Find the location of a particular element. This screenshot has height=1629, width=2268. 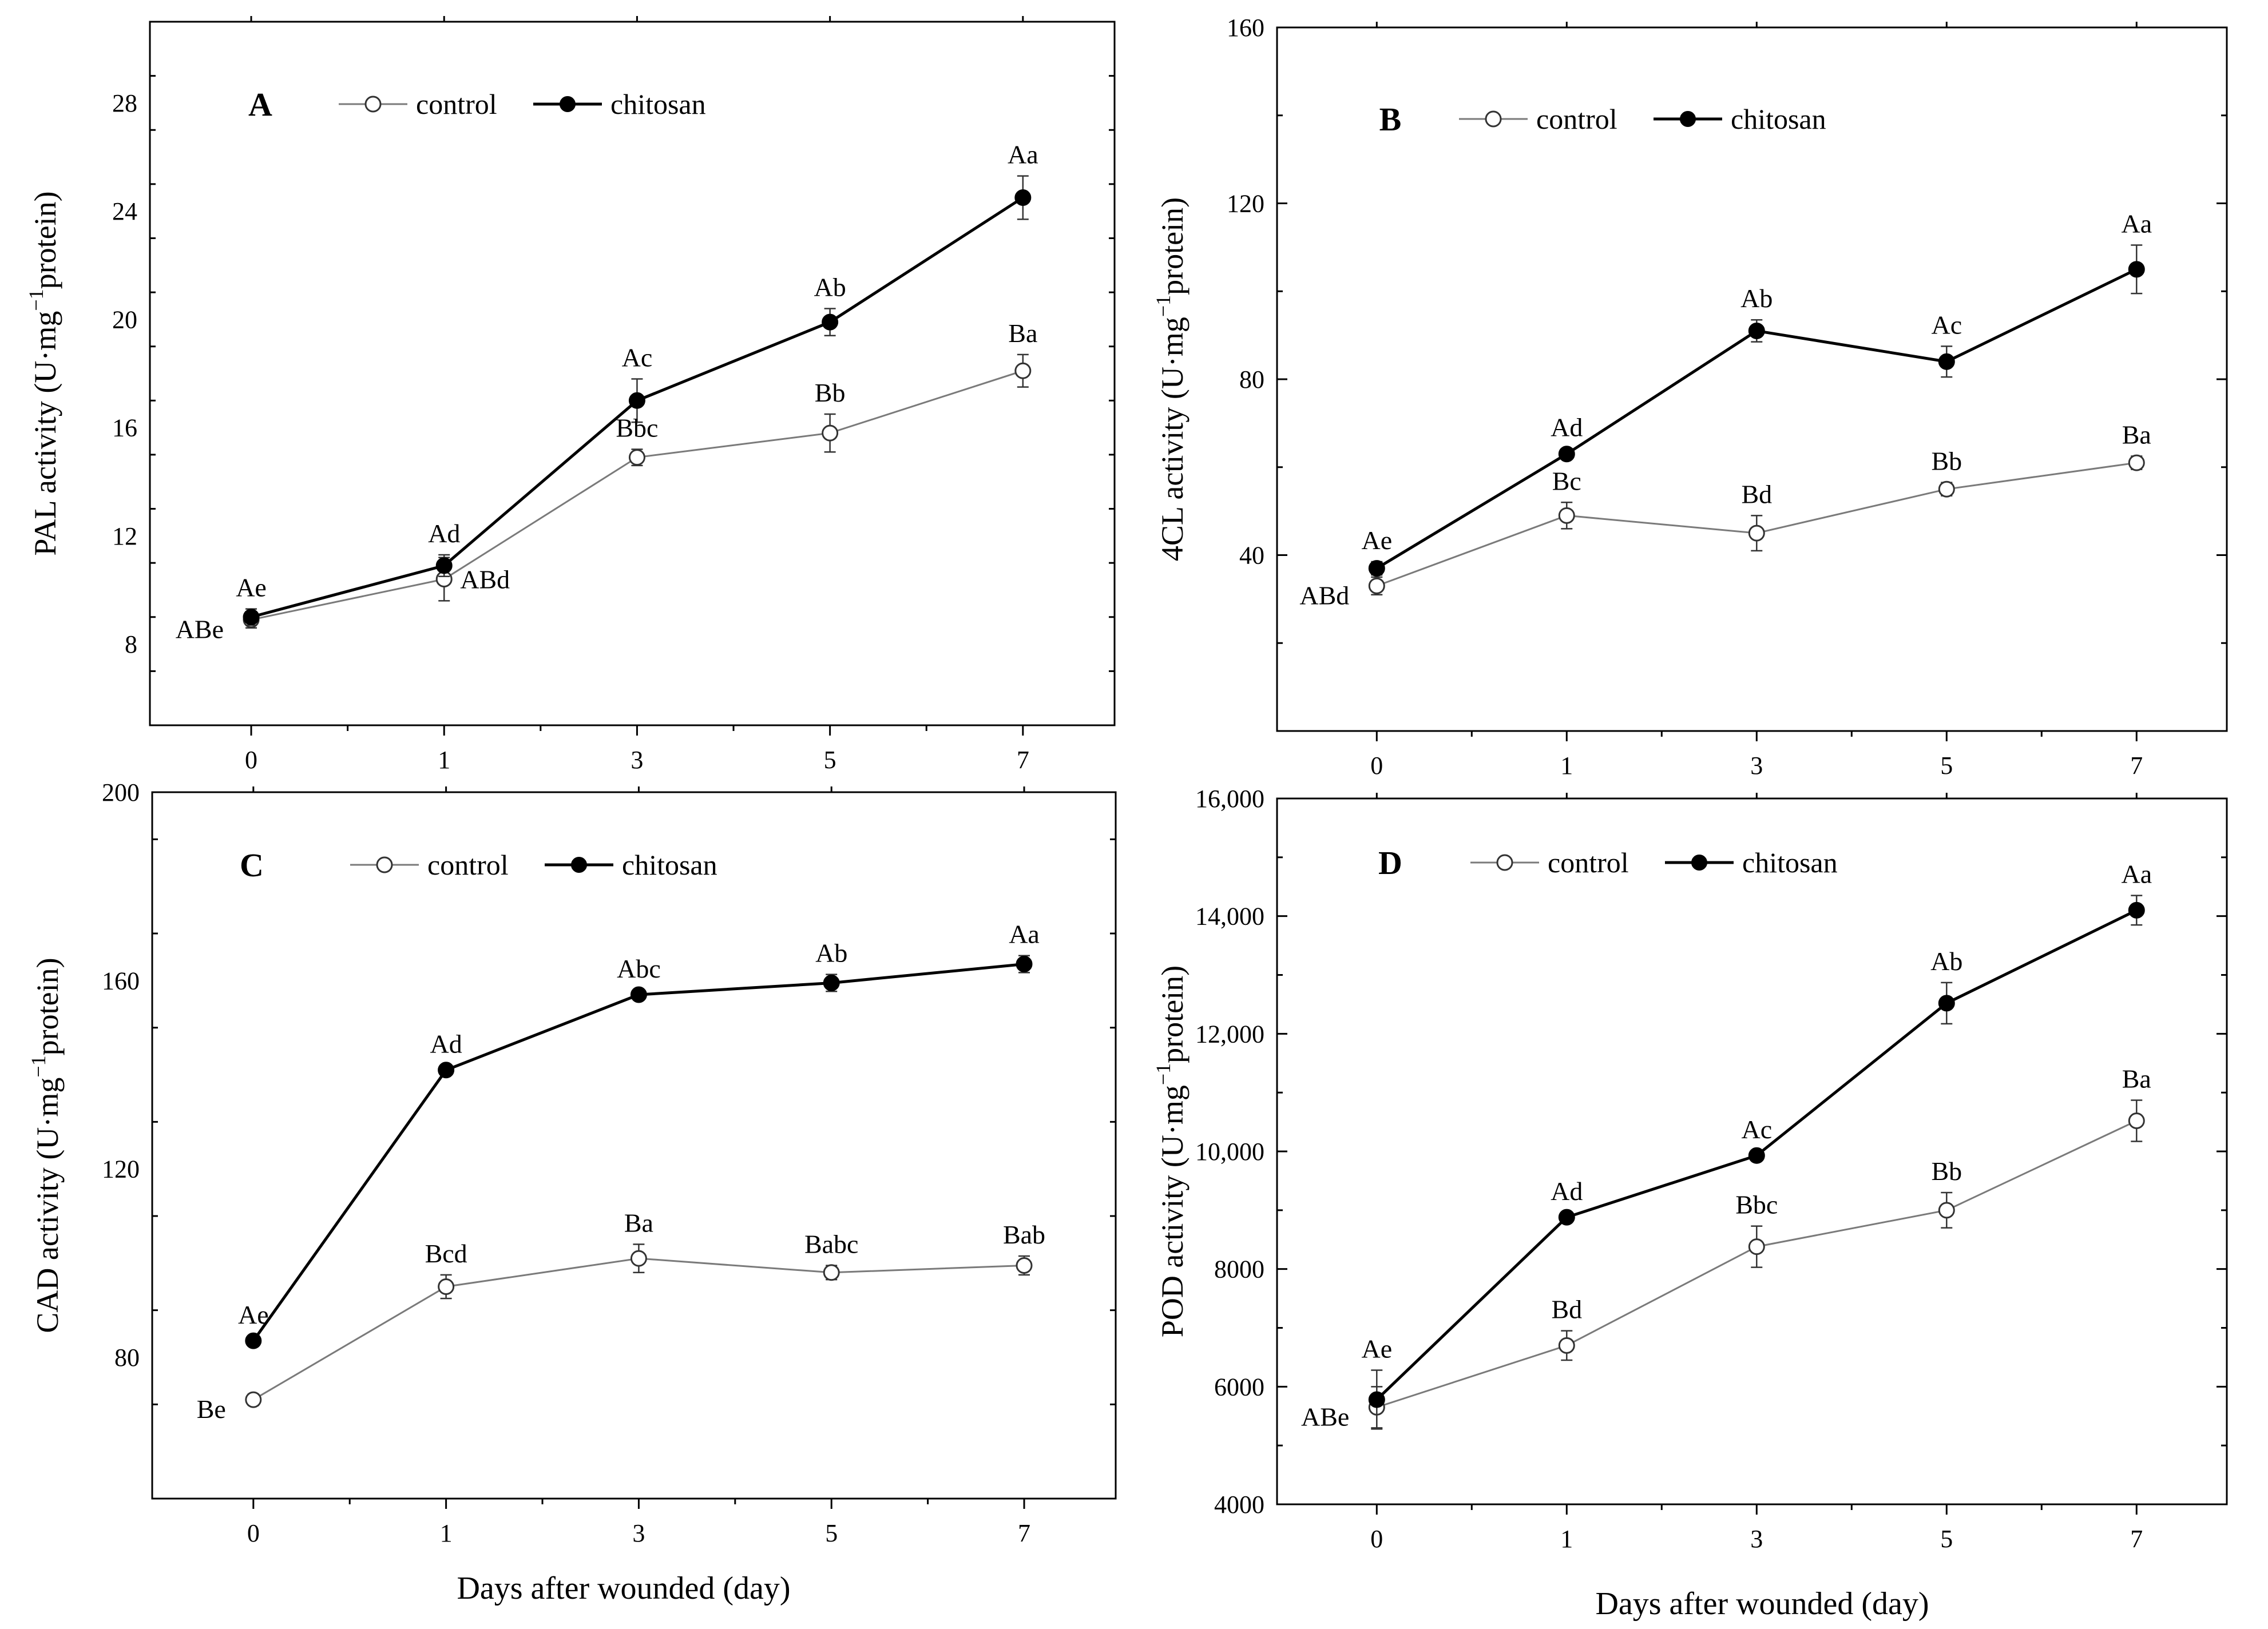

point-label-control: Bab is located at coordinates (1024, 1234).